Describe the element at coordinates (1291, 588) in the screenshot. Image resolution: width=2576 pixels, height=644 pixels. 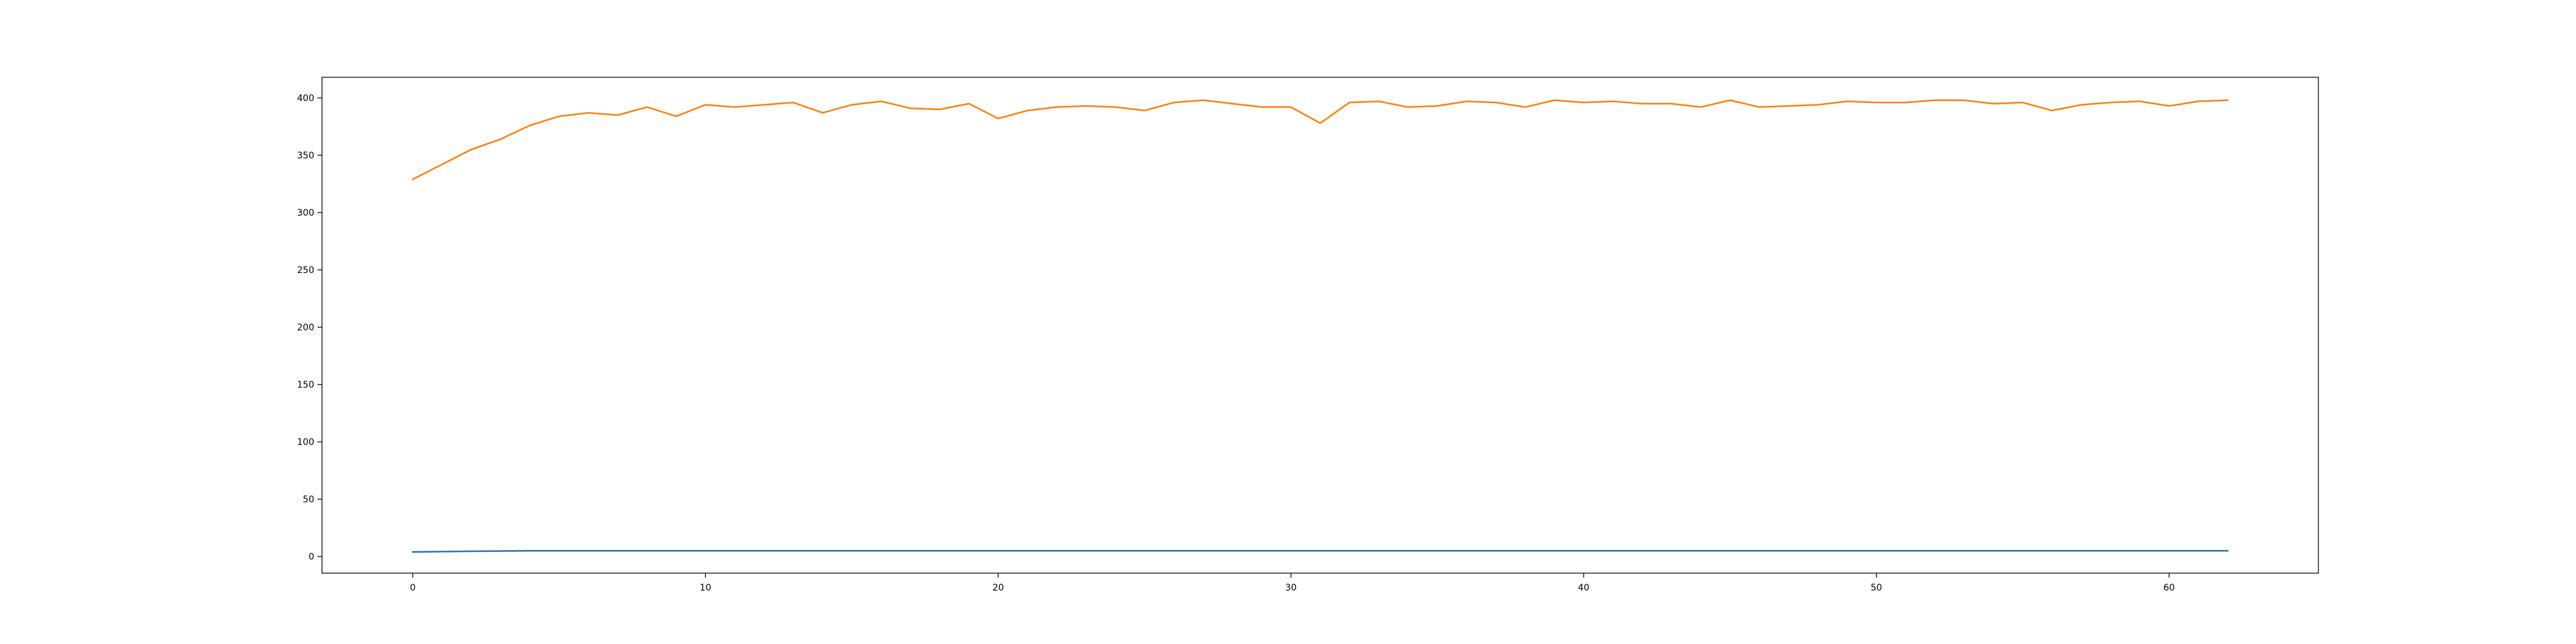
I see `x-tick-label: 30` at that location.